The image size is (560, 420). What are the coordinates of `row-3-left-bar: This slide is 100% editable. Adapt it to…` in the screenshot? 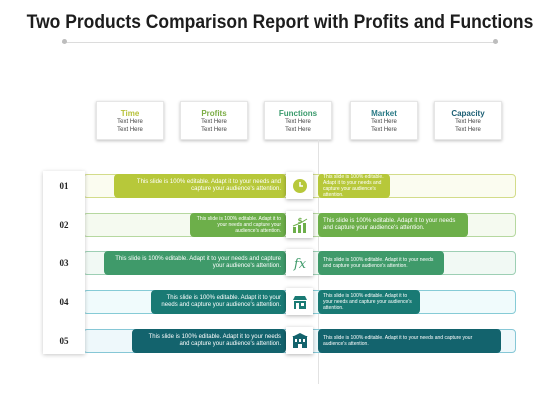 It's located at (195, 263).